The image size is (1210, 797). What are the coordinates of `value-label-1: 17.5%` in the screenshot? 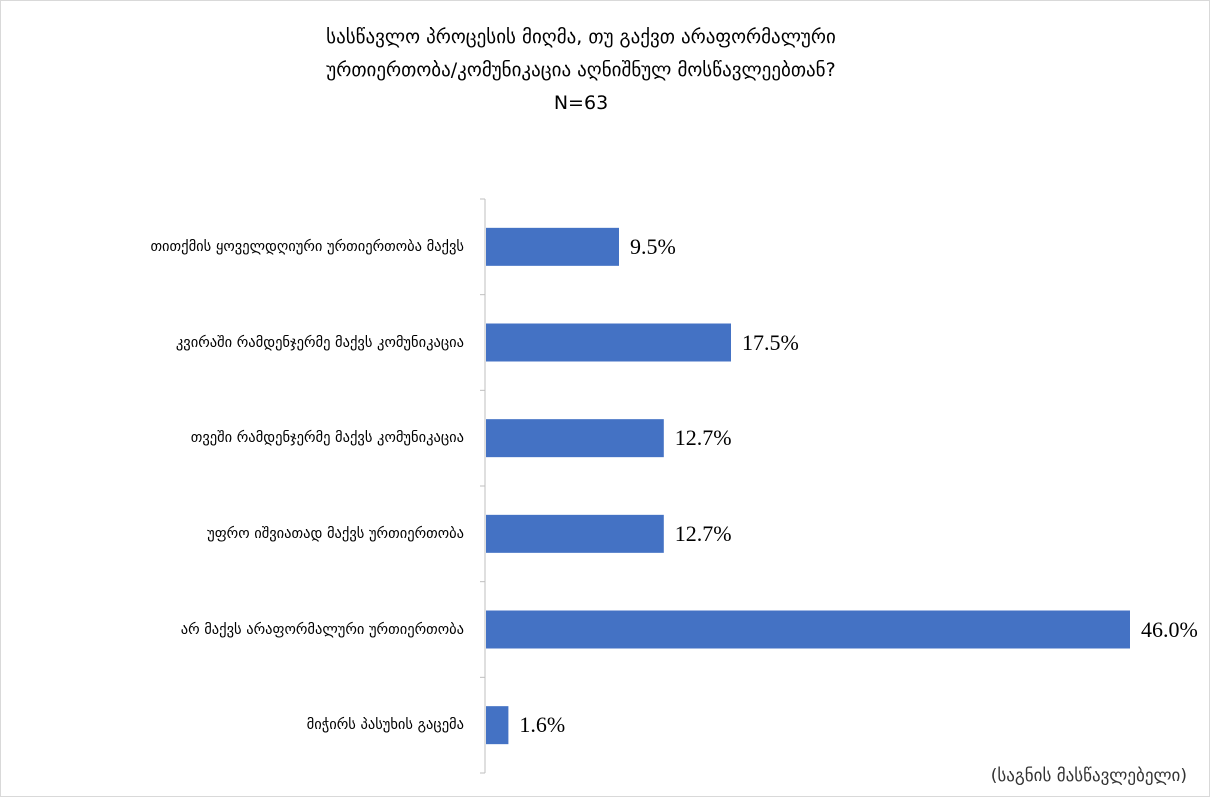 It's located at (770, 342).